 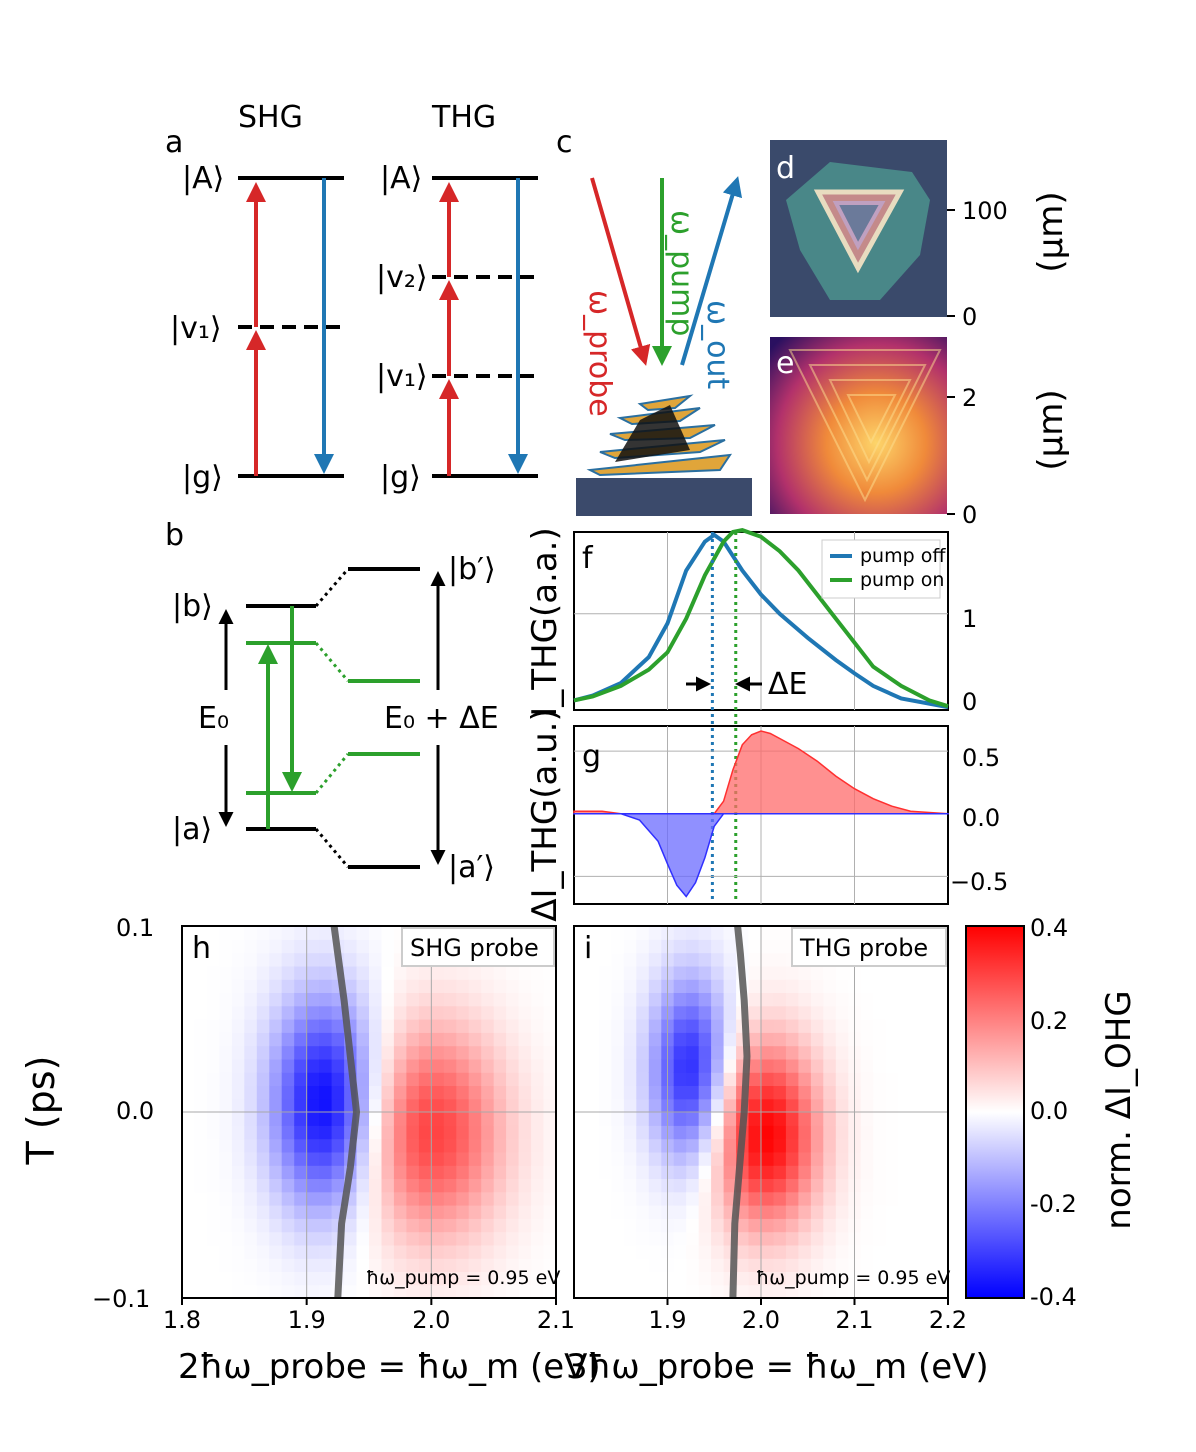 I want to click on cbar-tick-minus0.2: -0.2, so click(x=1053, y=1204).